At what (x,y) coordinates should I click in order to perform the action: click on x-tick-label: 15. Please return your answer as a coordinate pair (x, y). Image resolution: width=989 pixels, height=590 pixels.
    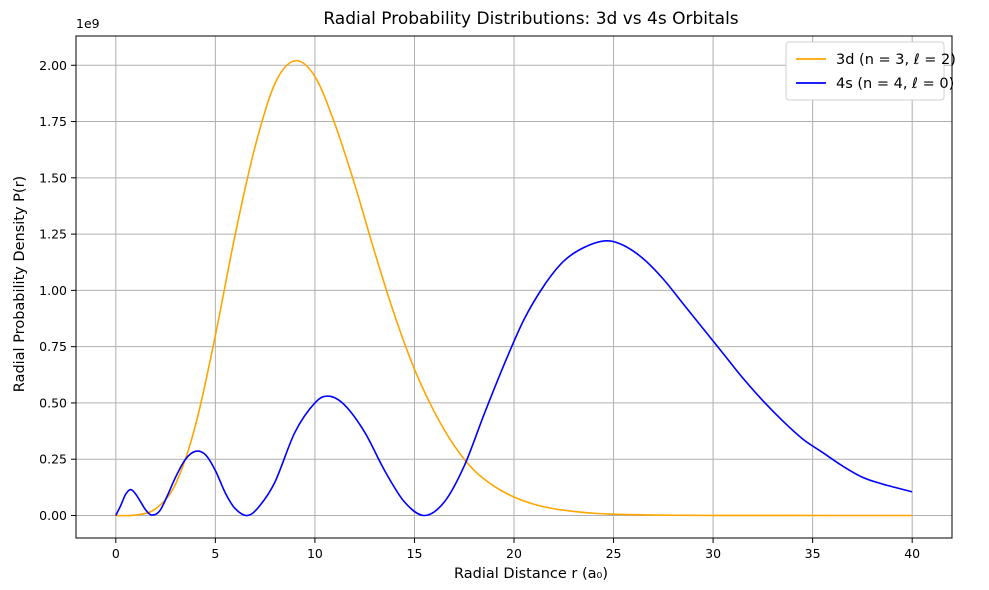
    Looking at the image, I should click on (415, 553).